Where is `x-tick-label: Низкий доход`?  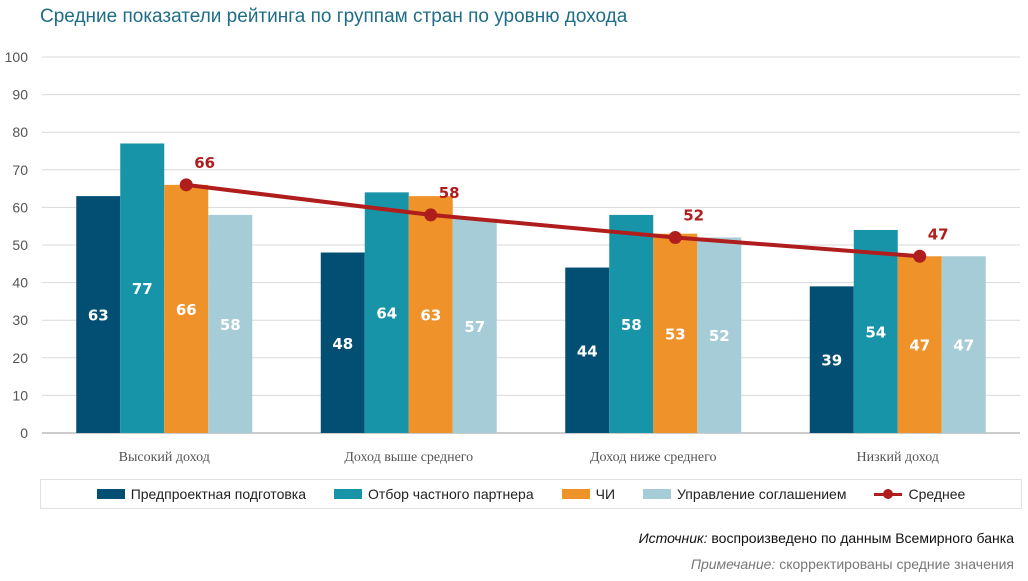
x-tick-label: Низкий доход is located at coordinates (898, 457).